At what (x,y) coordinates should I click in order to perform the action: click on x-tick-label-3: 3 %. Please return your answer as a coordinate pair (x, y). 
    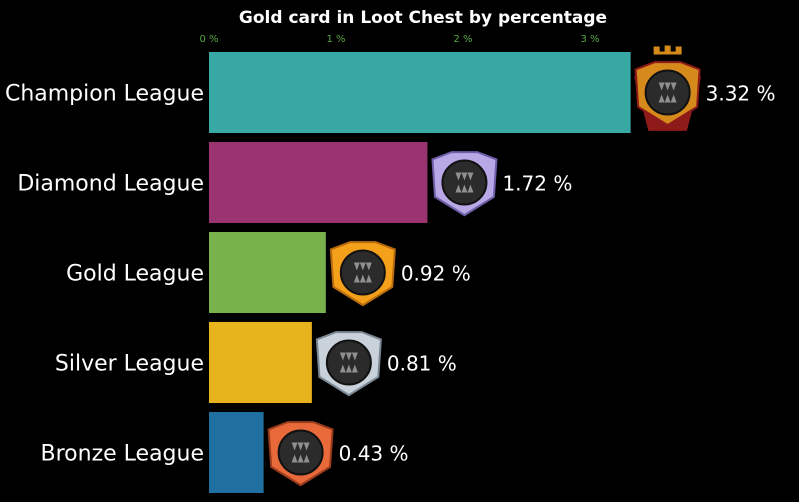
    Looking at the image, I should click on (589, 39).